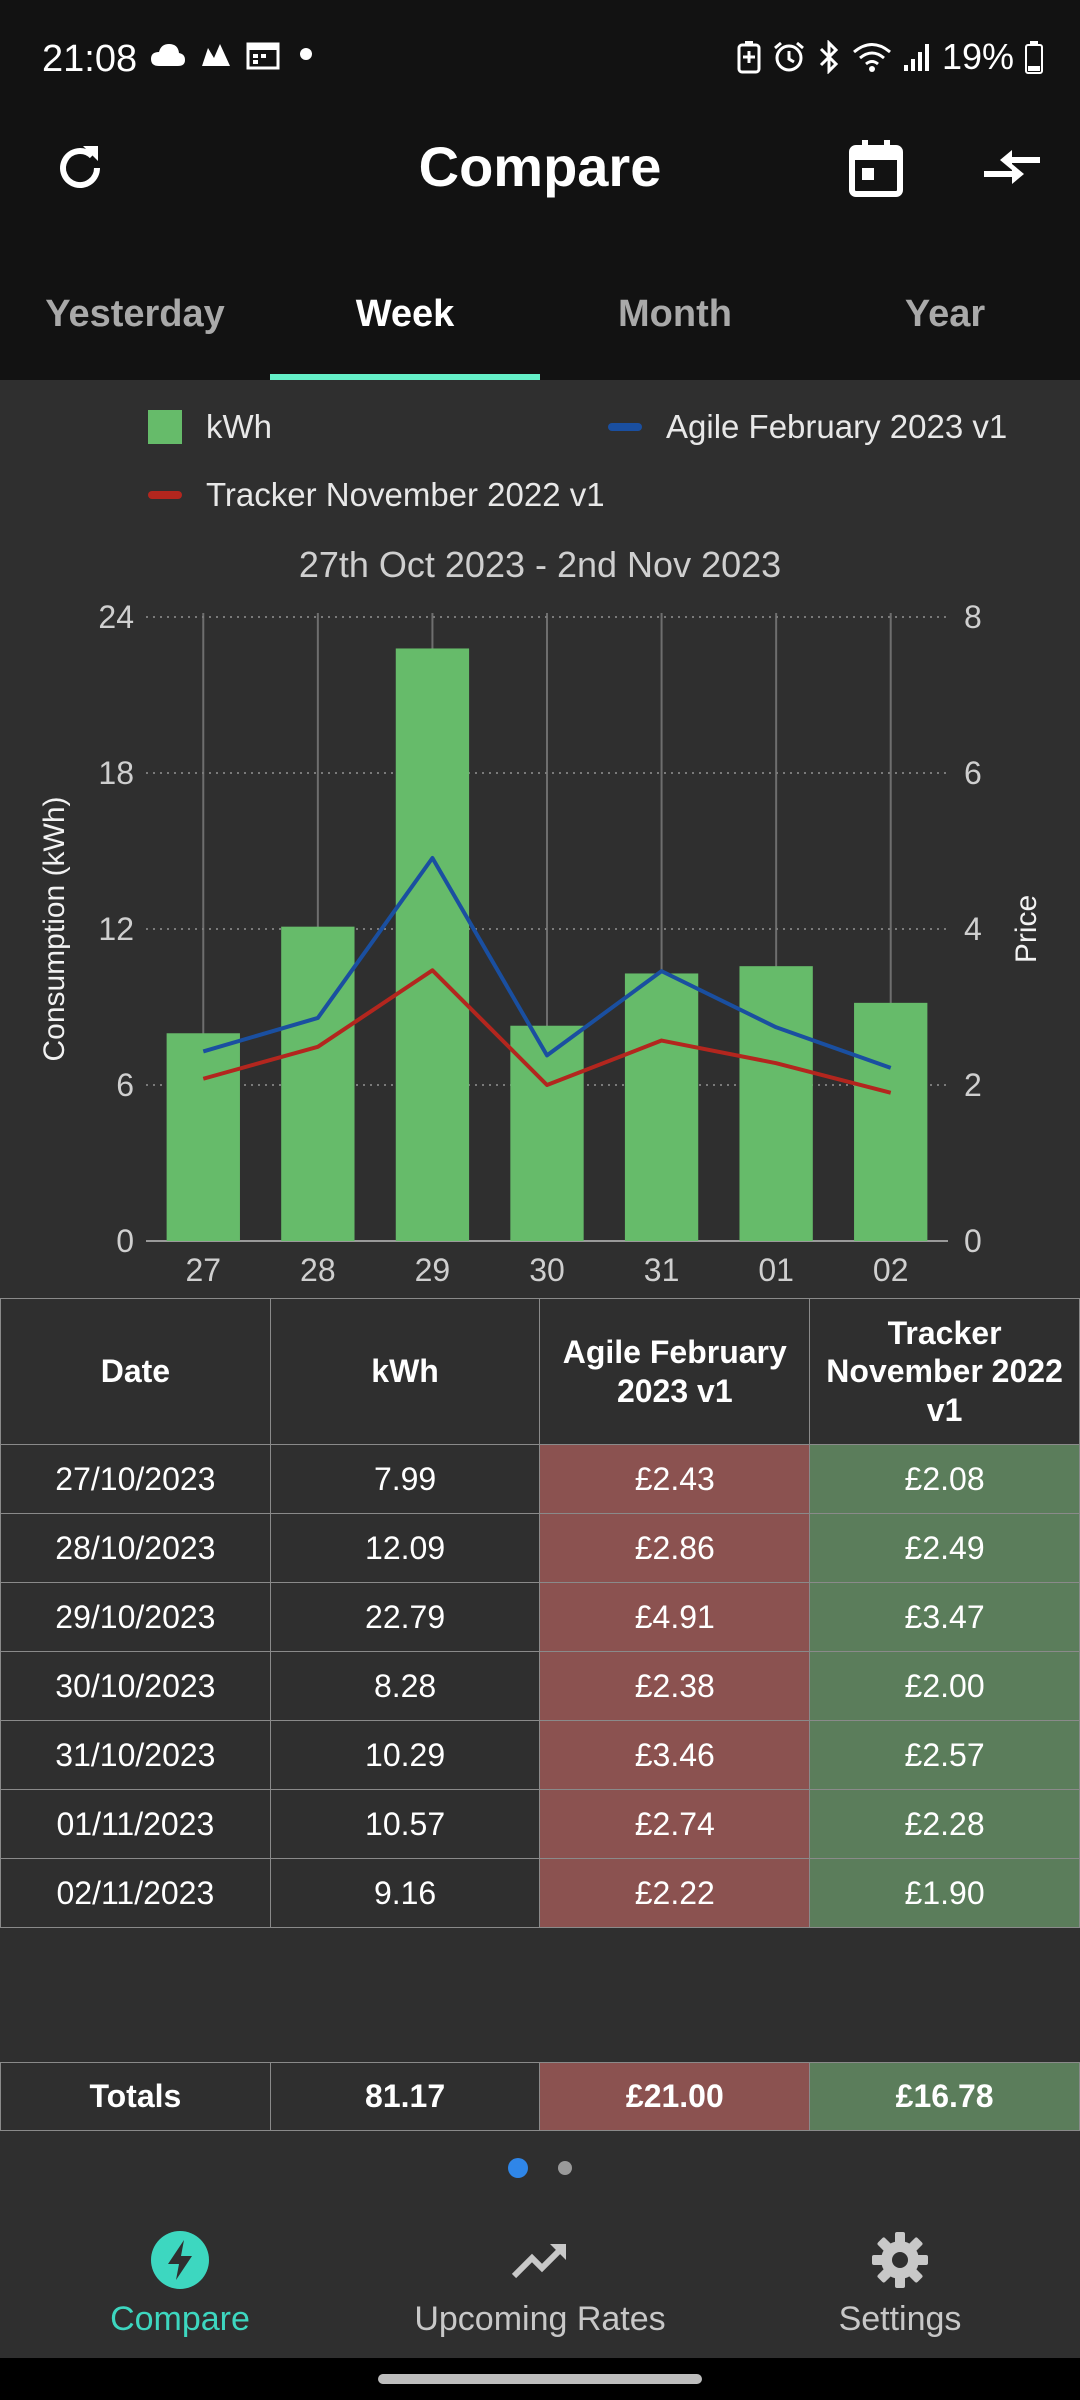 This screenshot has height=2400, width=1080. Describe the element at coordinates (1034, 57) in the screenshot. I see `battery-icon` at that location.